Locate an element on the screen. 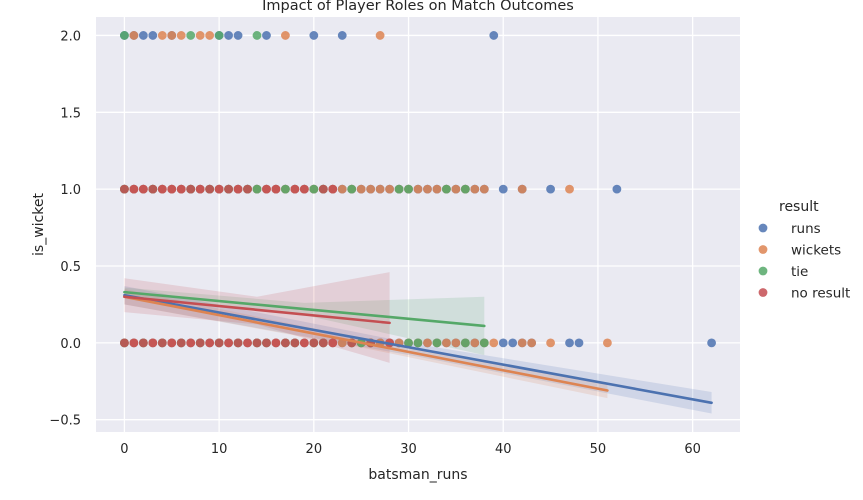 The image size is (863, 500). legend-label: tie is located at coordinates (799, 272).